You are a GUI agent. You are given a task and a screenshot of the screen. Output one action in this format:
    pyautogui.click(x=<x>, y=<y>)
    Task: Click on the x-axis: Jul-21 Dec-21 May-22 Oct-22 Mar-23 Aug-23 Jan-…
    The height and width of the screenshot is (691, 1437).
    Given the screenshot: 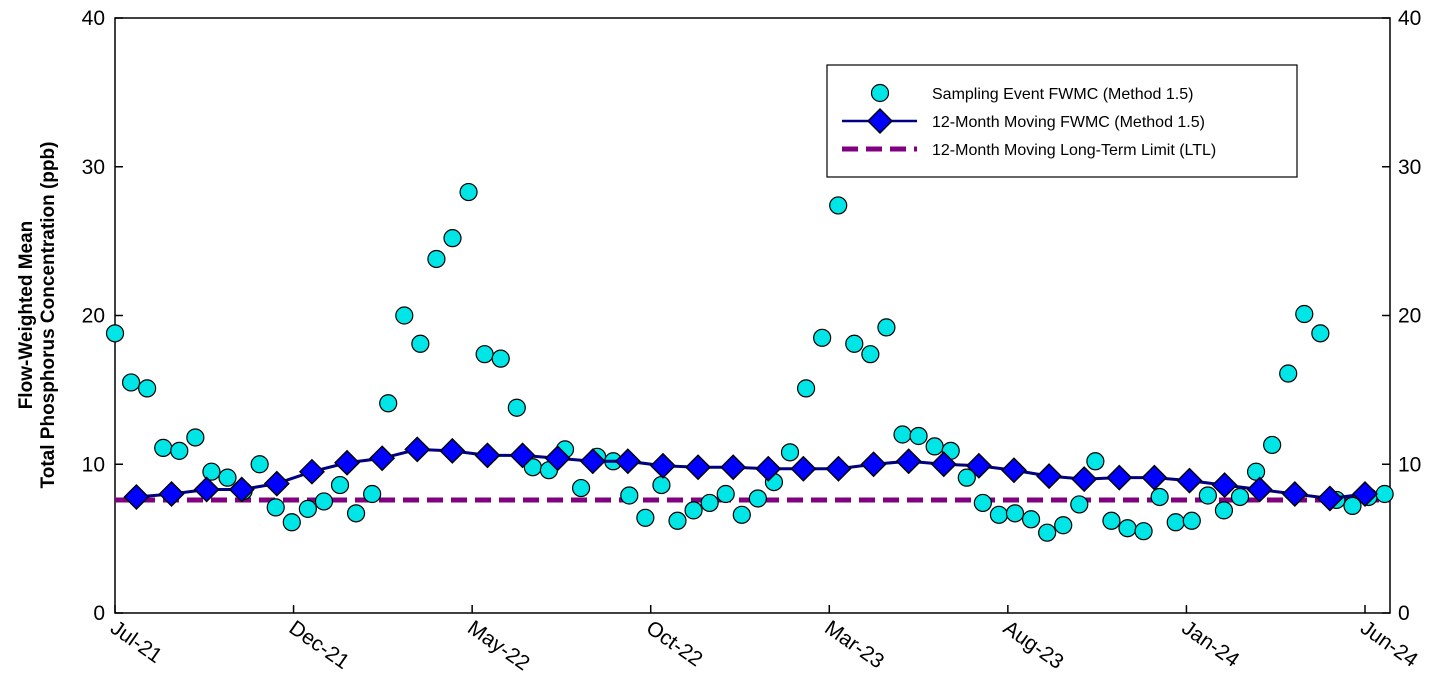 What is the action you would take?
    pyautogui.click(x=764, y=640)
    